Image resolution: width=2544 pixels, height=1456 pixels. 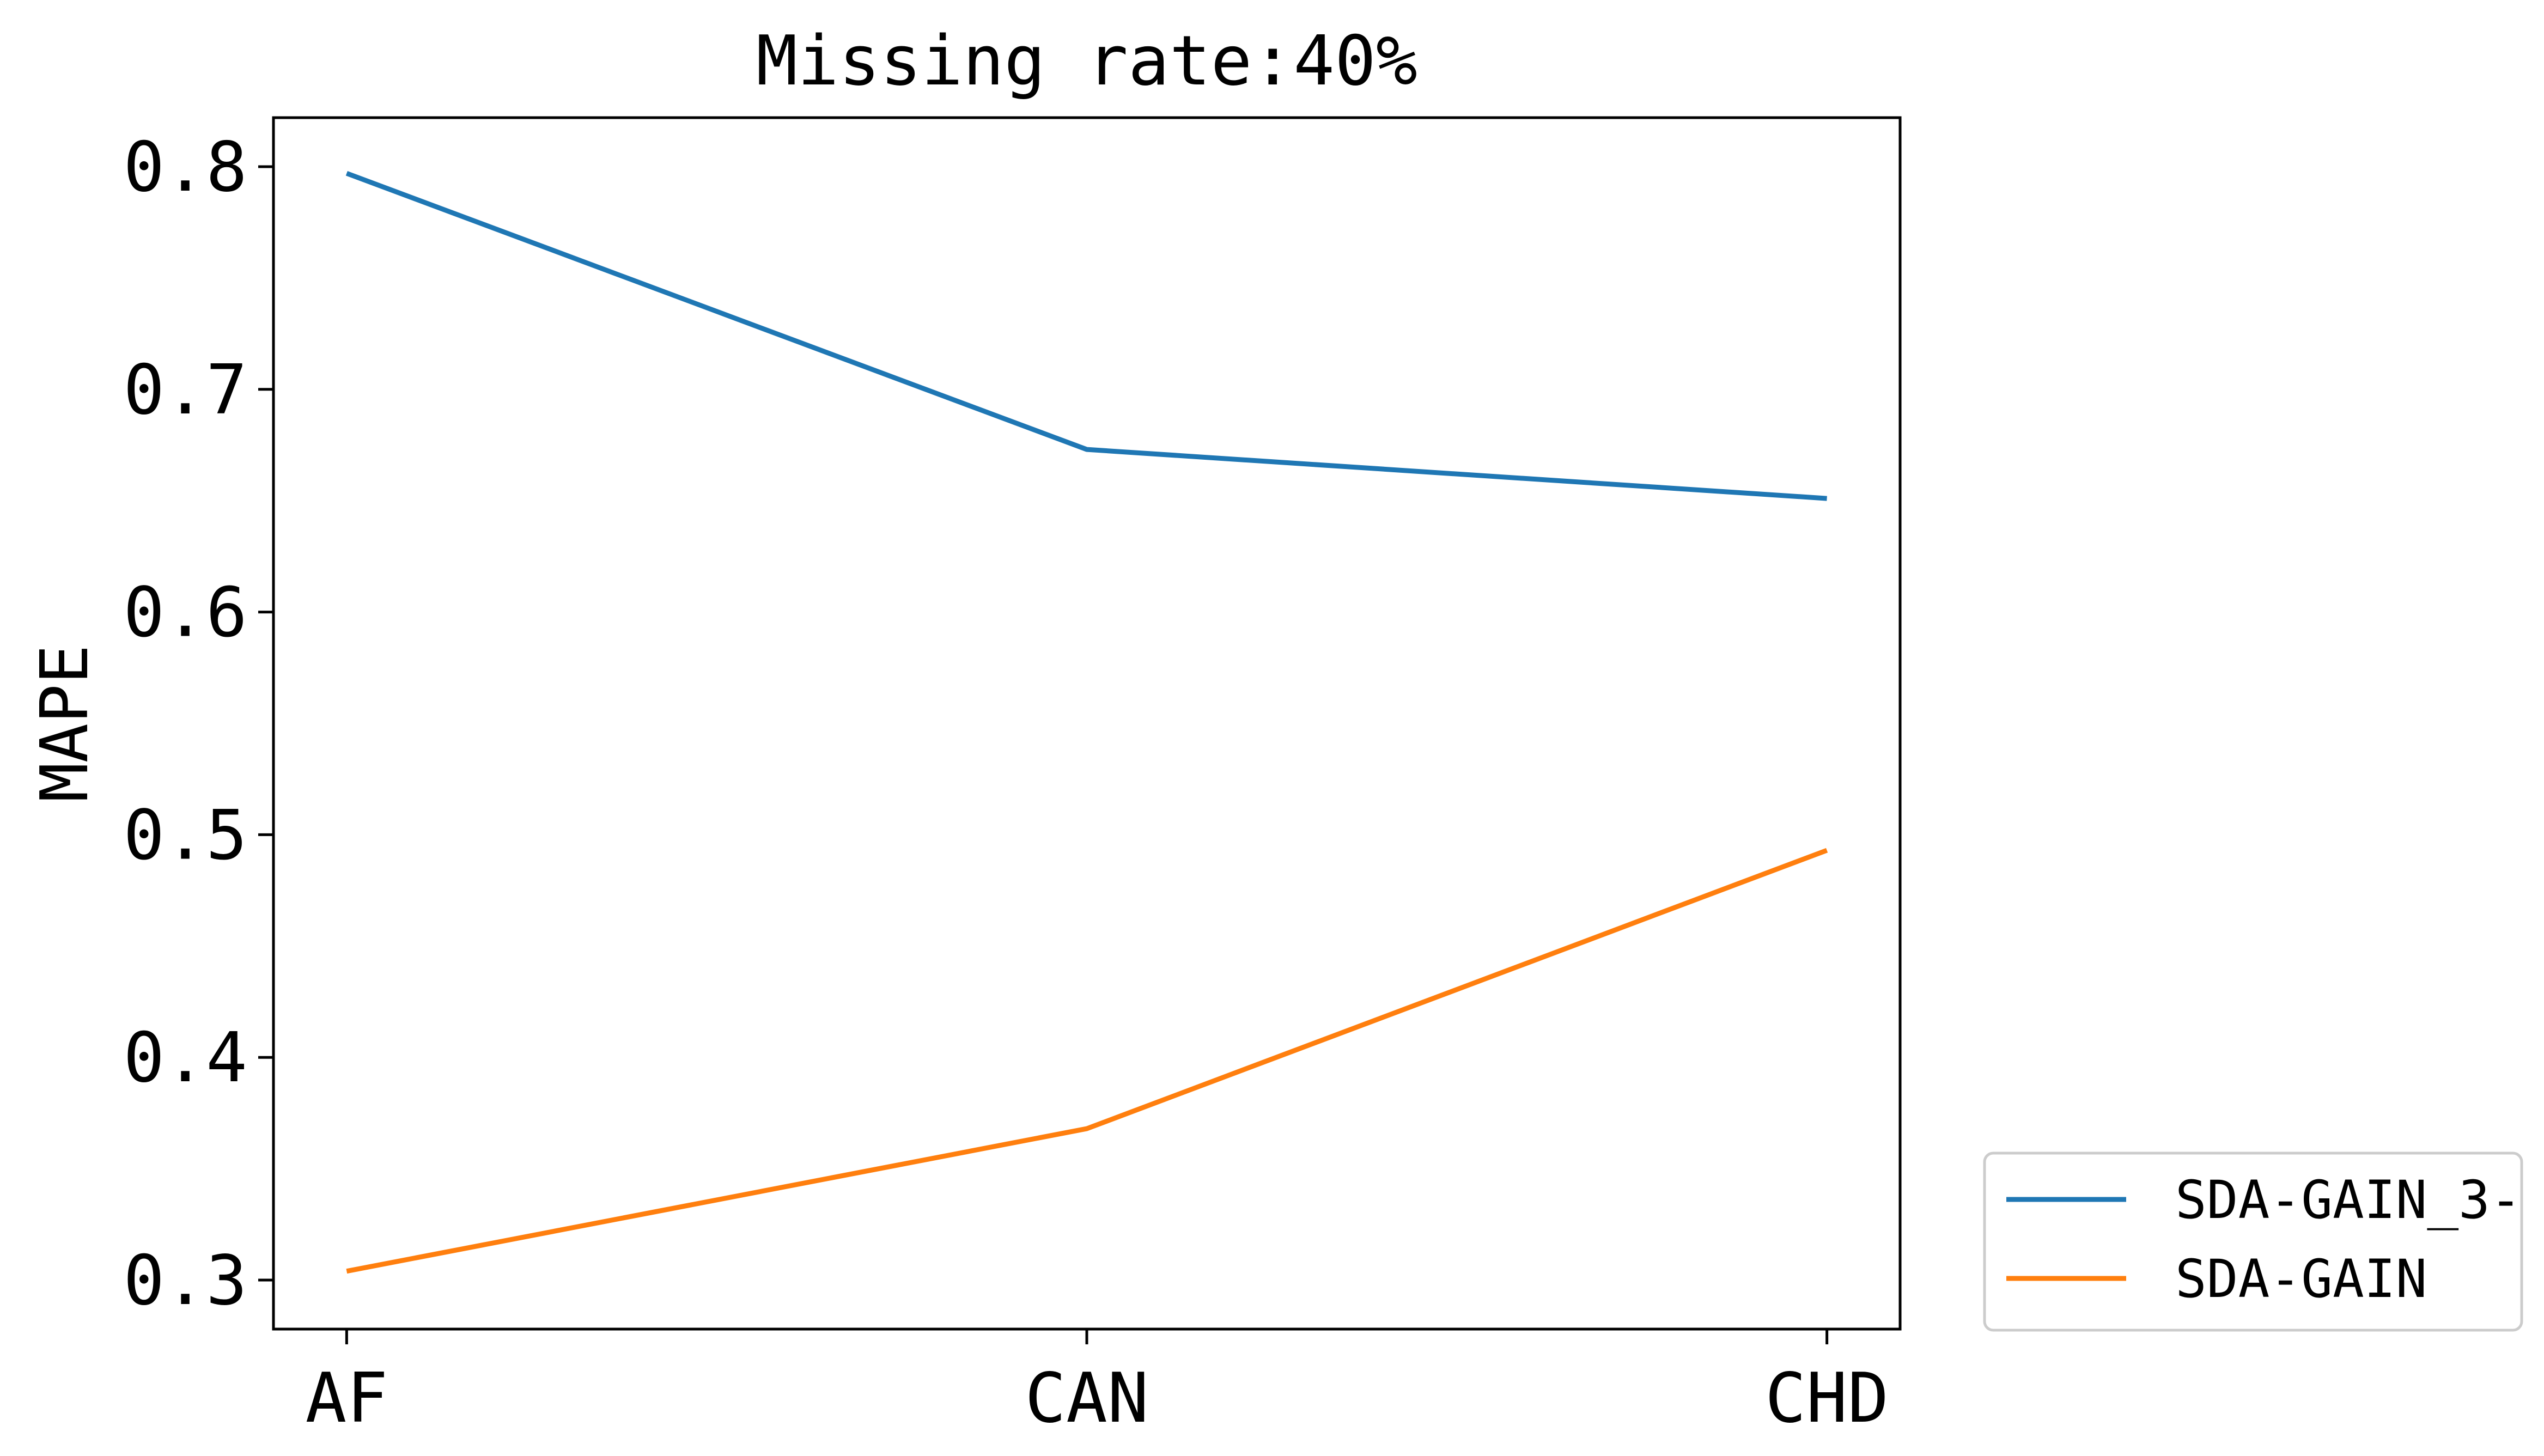 I want to click on x-tick-label: CAN, so click(x=1087, y=1398).